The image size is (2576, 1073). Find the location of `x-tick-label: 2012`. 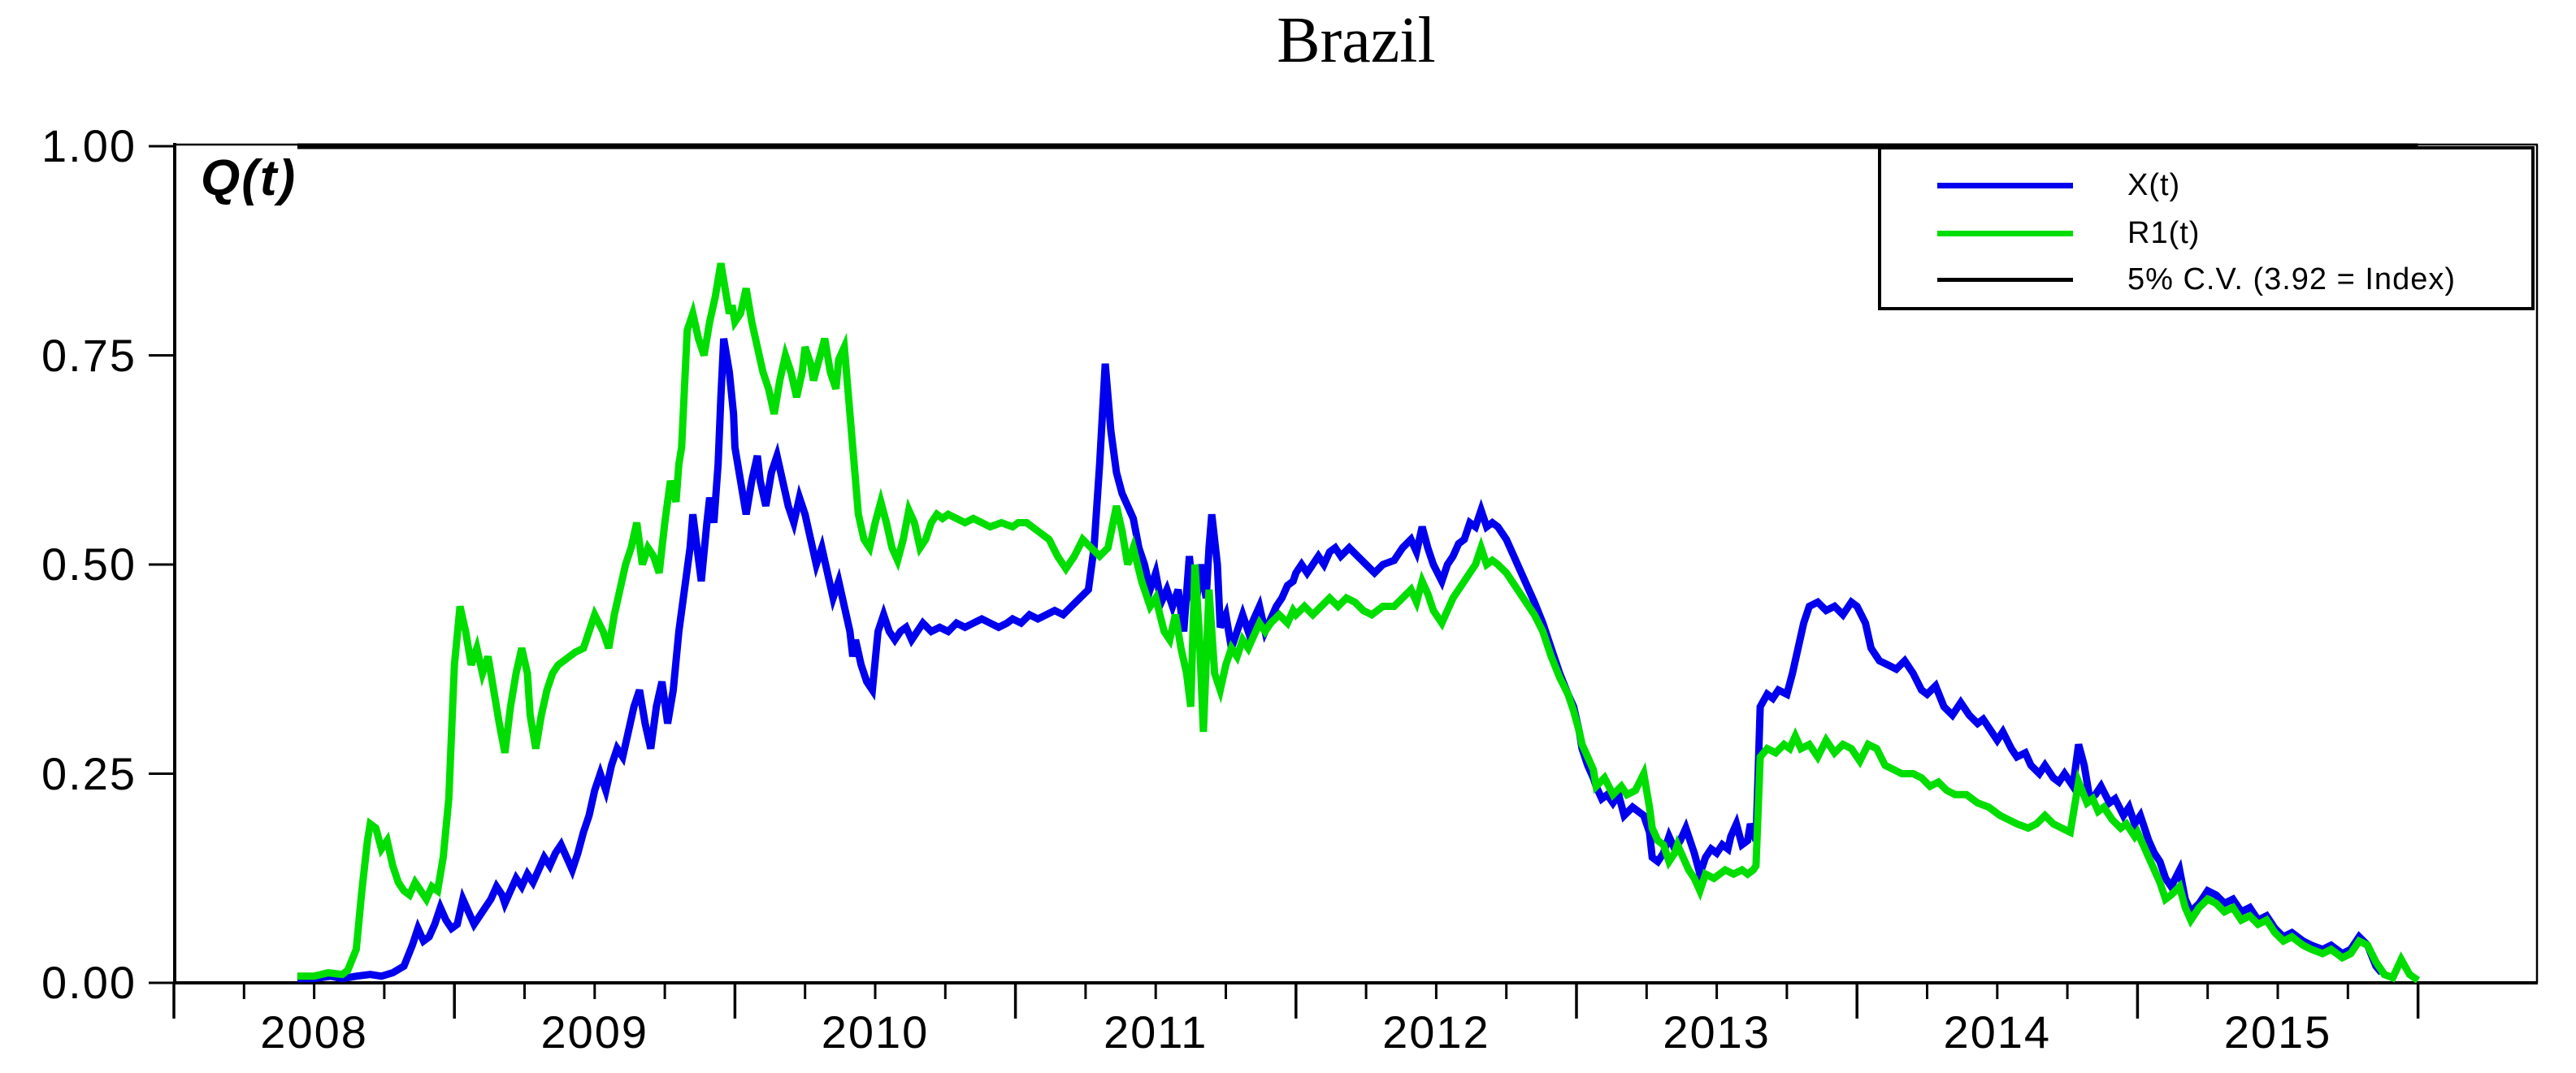

x-tick-label: 2012 is located at coordinates (1436, 1032).